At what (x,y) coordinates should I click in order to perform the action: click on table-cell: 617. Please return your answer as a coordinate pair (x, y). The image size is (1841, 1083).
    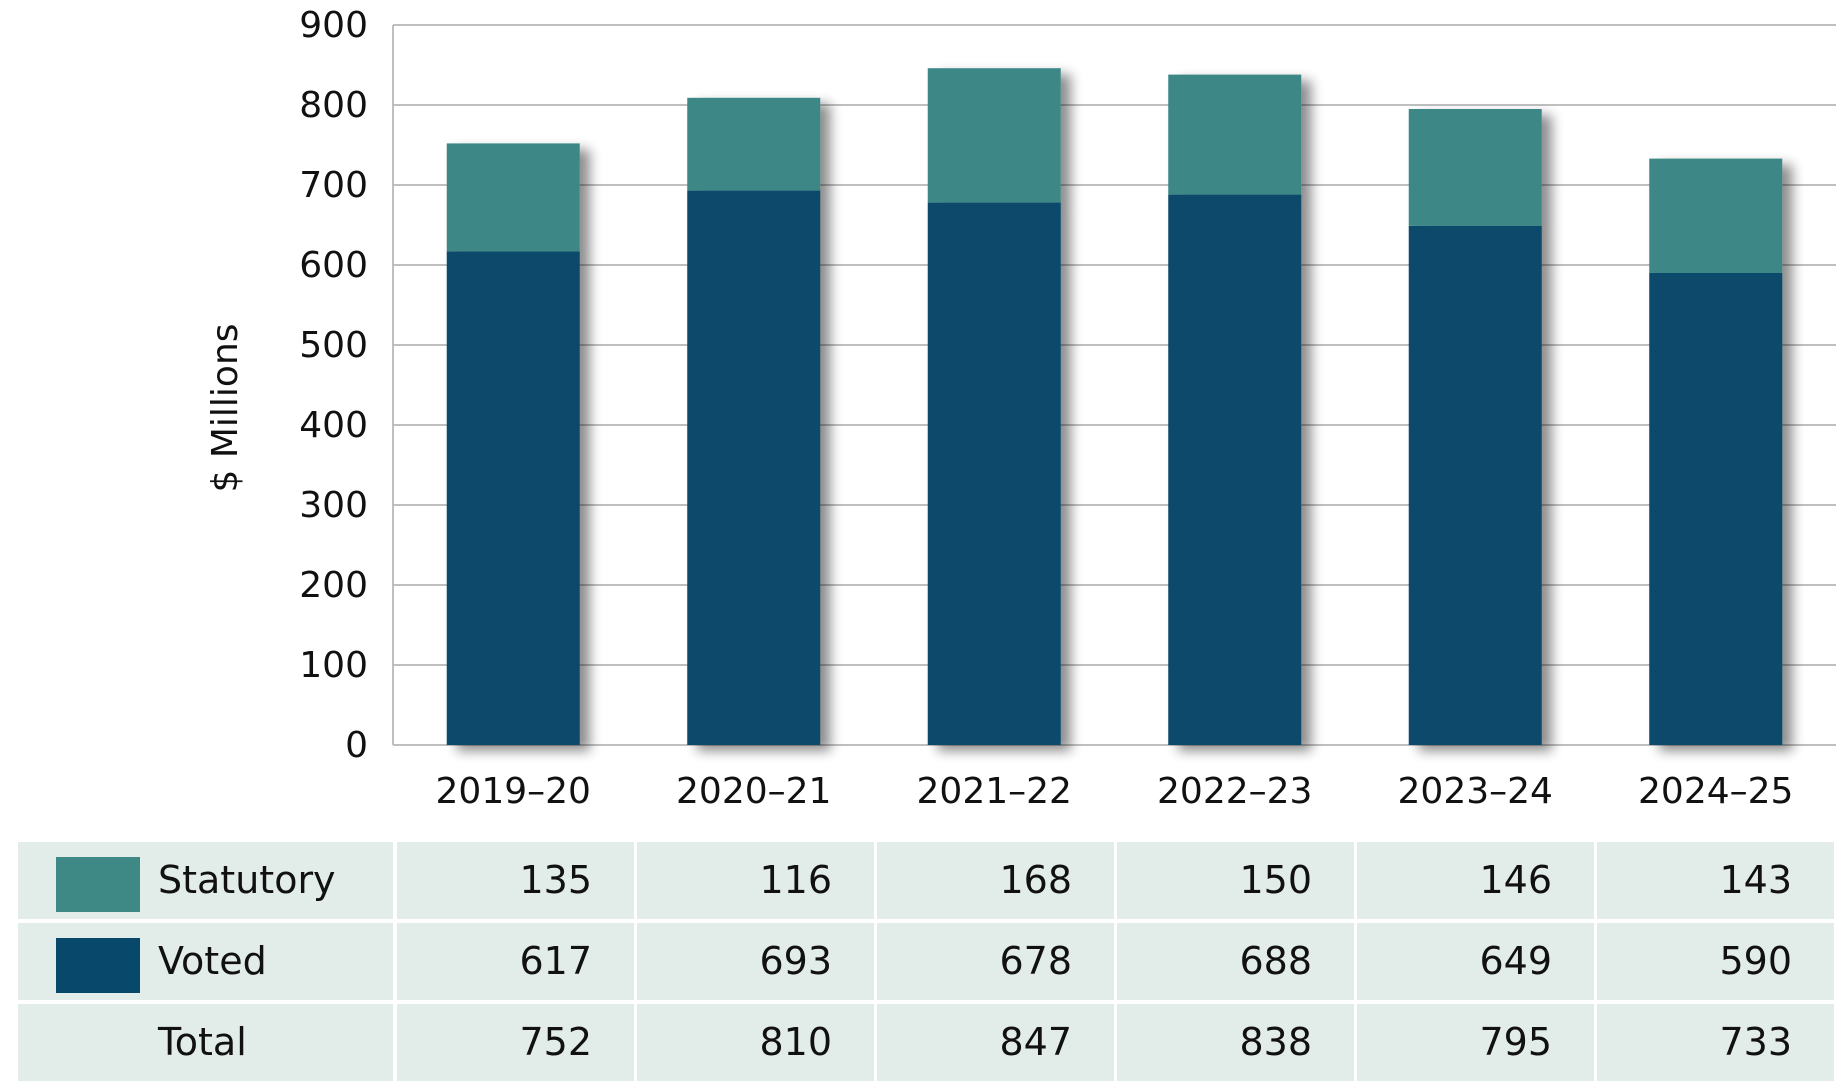
    Looking at the image, I should click on (515, 961).